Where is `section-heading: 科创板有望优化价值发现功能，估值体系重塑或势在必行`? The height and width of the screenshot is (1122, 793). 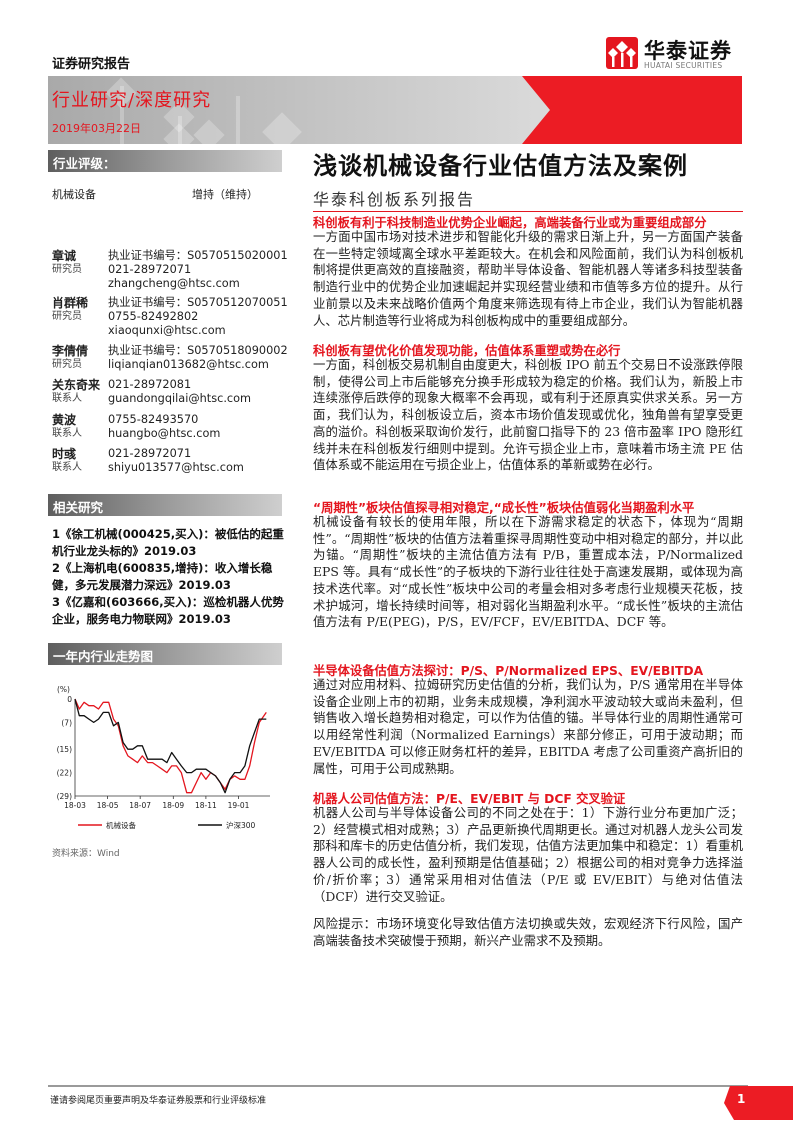 section-heading: 科创板有望优化价值发现功能，估值体系重塑或势在必行 is located at coordinates (467, 351).